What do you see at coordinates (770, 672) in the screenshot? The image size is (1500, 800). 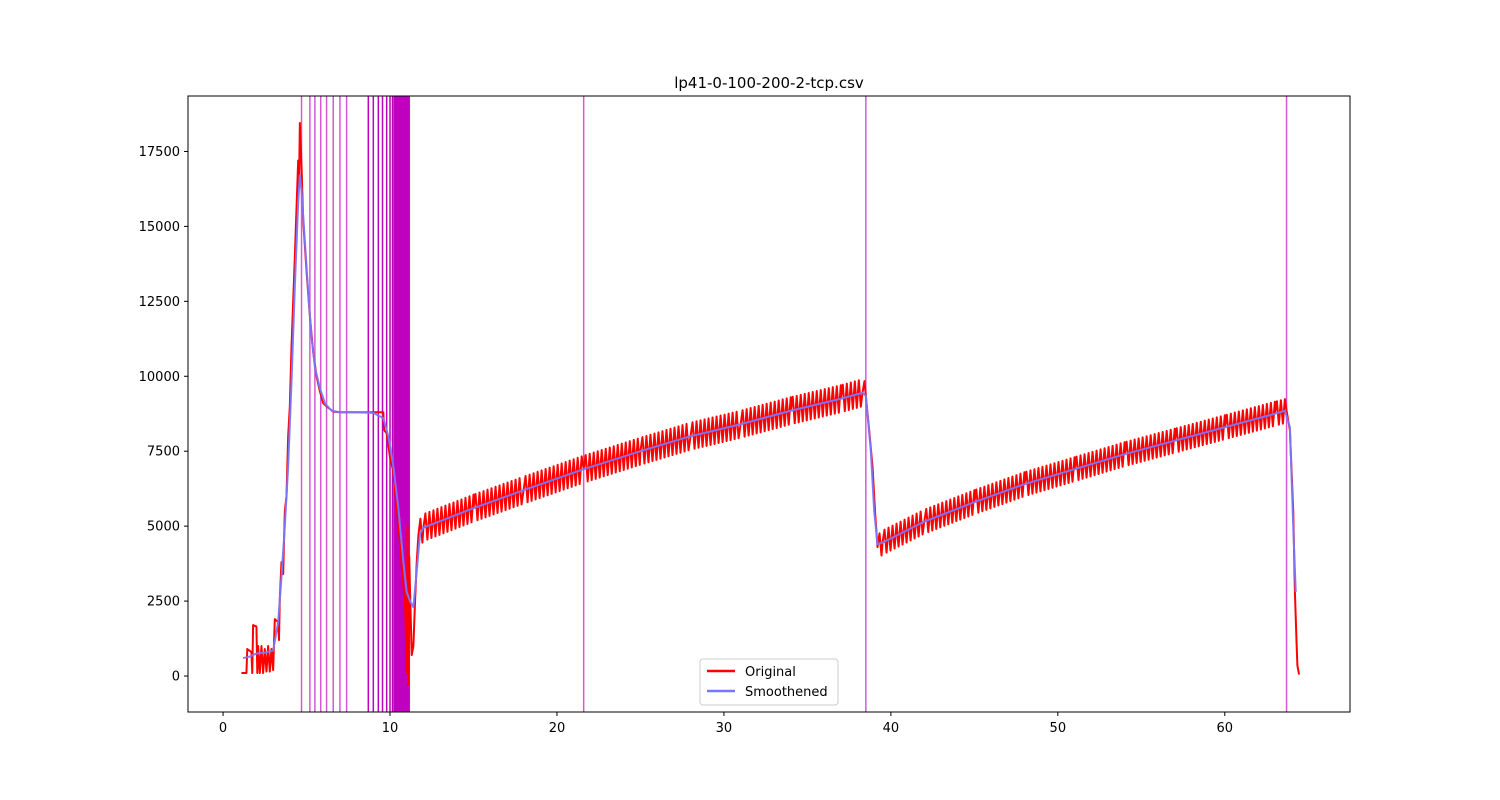 I see `legend-original-label: Original` at bounding box center [770, 672].